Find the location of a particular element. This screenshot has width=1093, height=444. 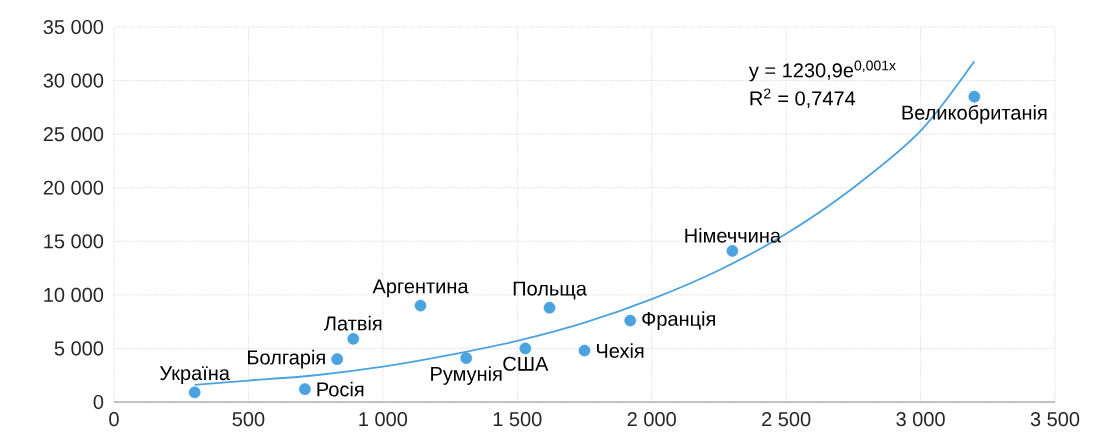

y-tick-label: 25 000 is located at coordinates (73, 134).